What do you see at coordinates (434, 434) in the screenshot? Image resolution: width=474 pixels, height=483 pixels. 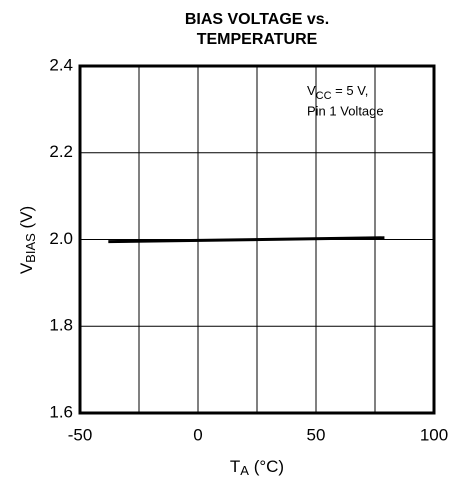 I see `x-tick-label: 100` at bounding box center [434, 434].